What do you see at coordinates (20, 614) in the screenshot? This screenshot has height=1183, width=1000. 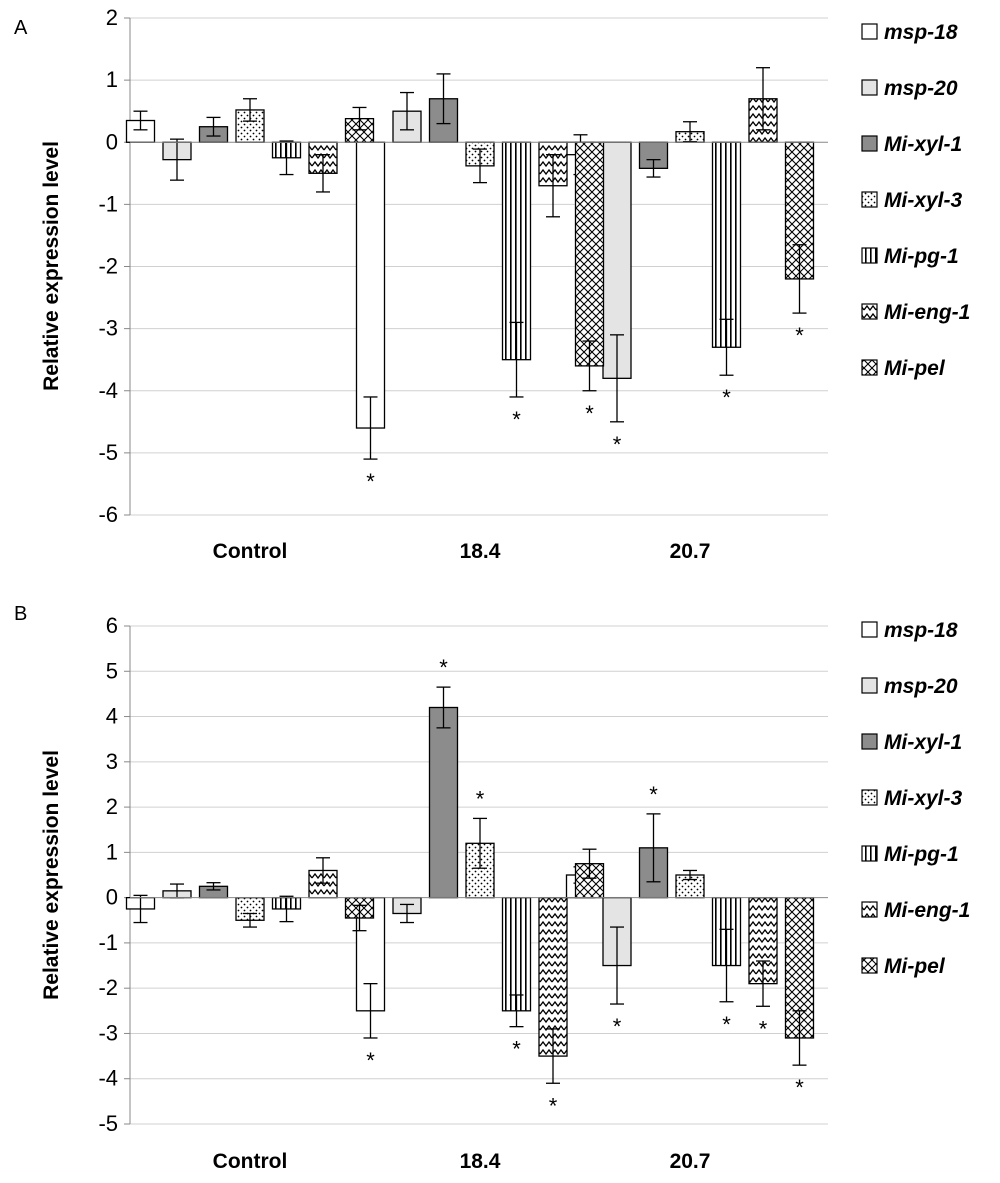 I see `panel-letter: B` at bounding box center [20, 614].